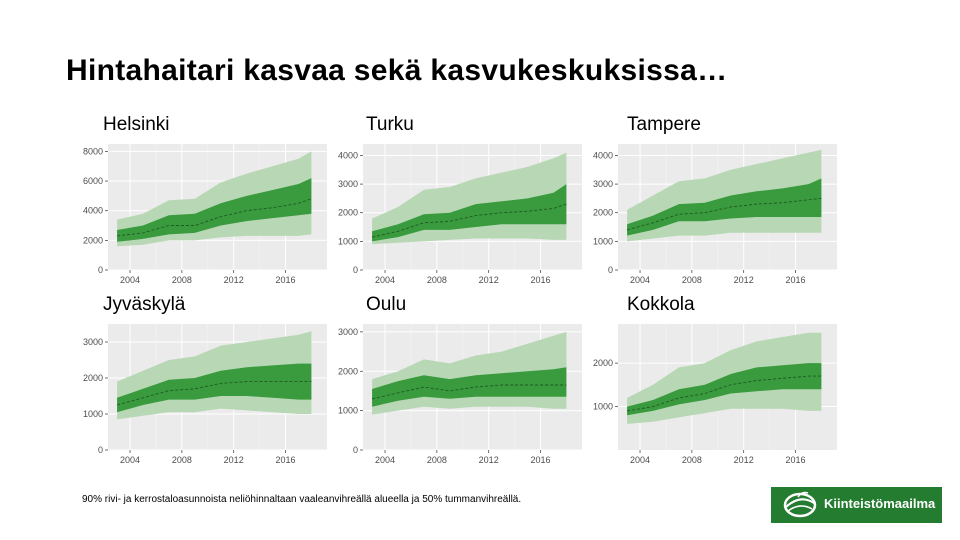 This screenshot has width=960, height=540. What do you see at coordinates (93, 181) in the screenshot?
I see `y-tick-label: 6000` at bounding box center [93, 181].